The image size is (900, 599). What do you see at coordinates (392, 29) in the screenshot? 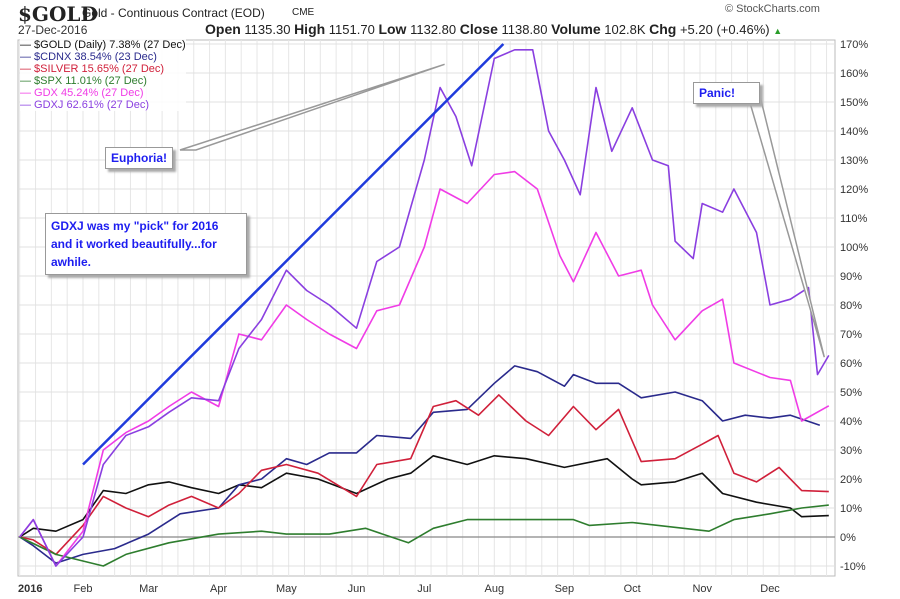
I see `low-label: Low` at bounding box center [392, 29].